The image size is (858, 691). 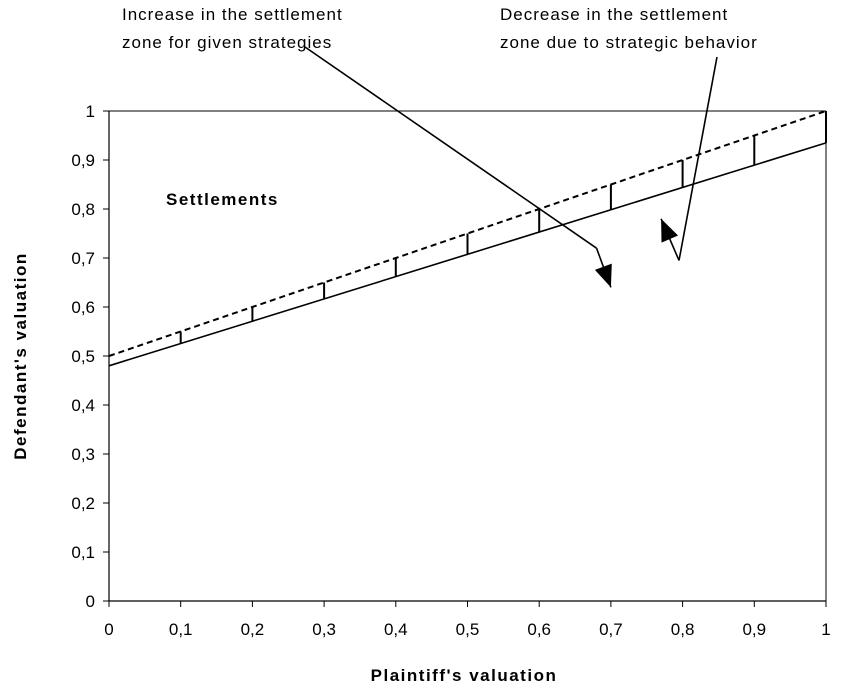 I want to click on y-tick-label: 1, so click(x=90, y=111).